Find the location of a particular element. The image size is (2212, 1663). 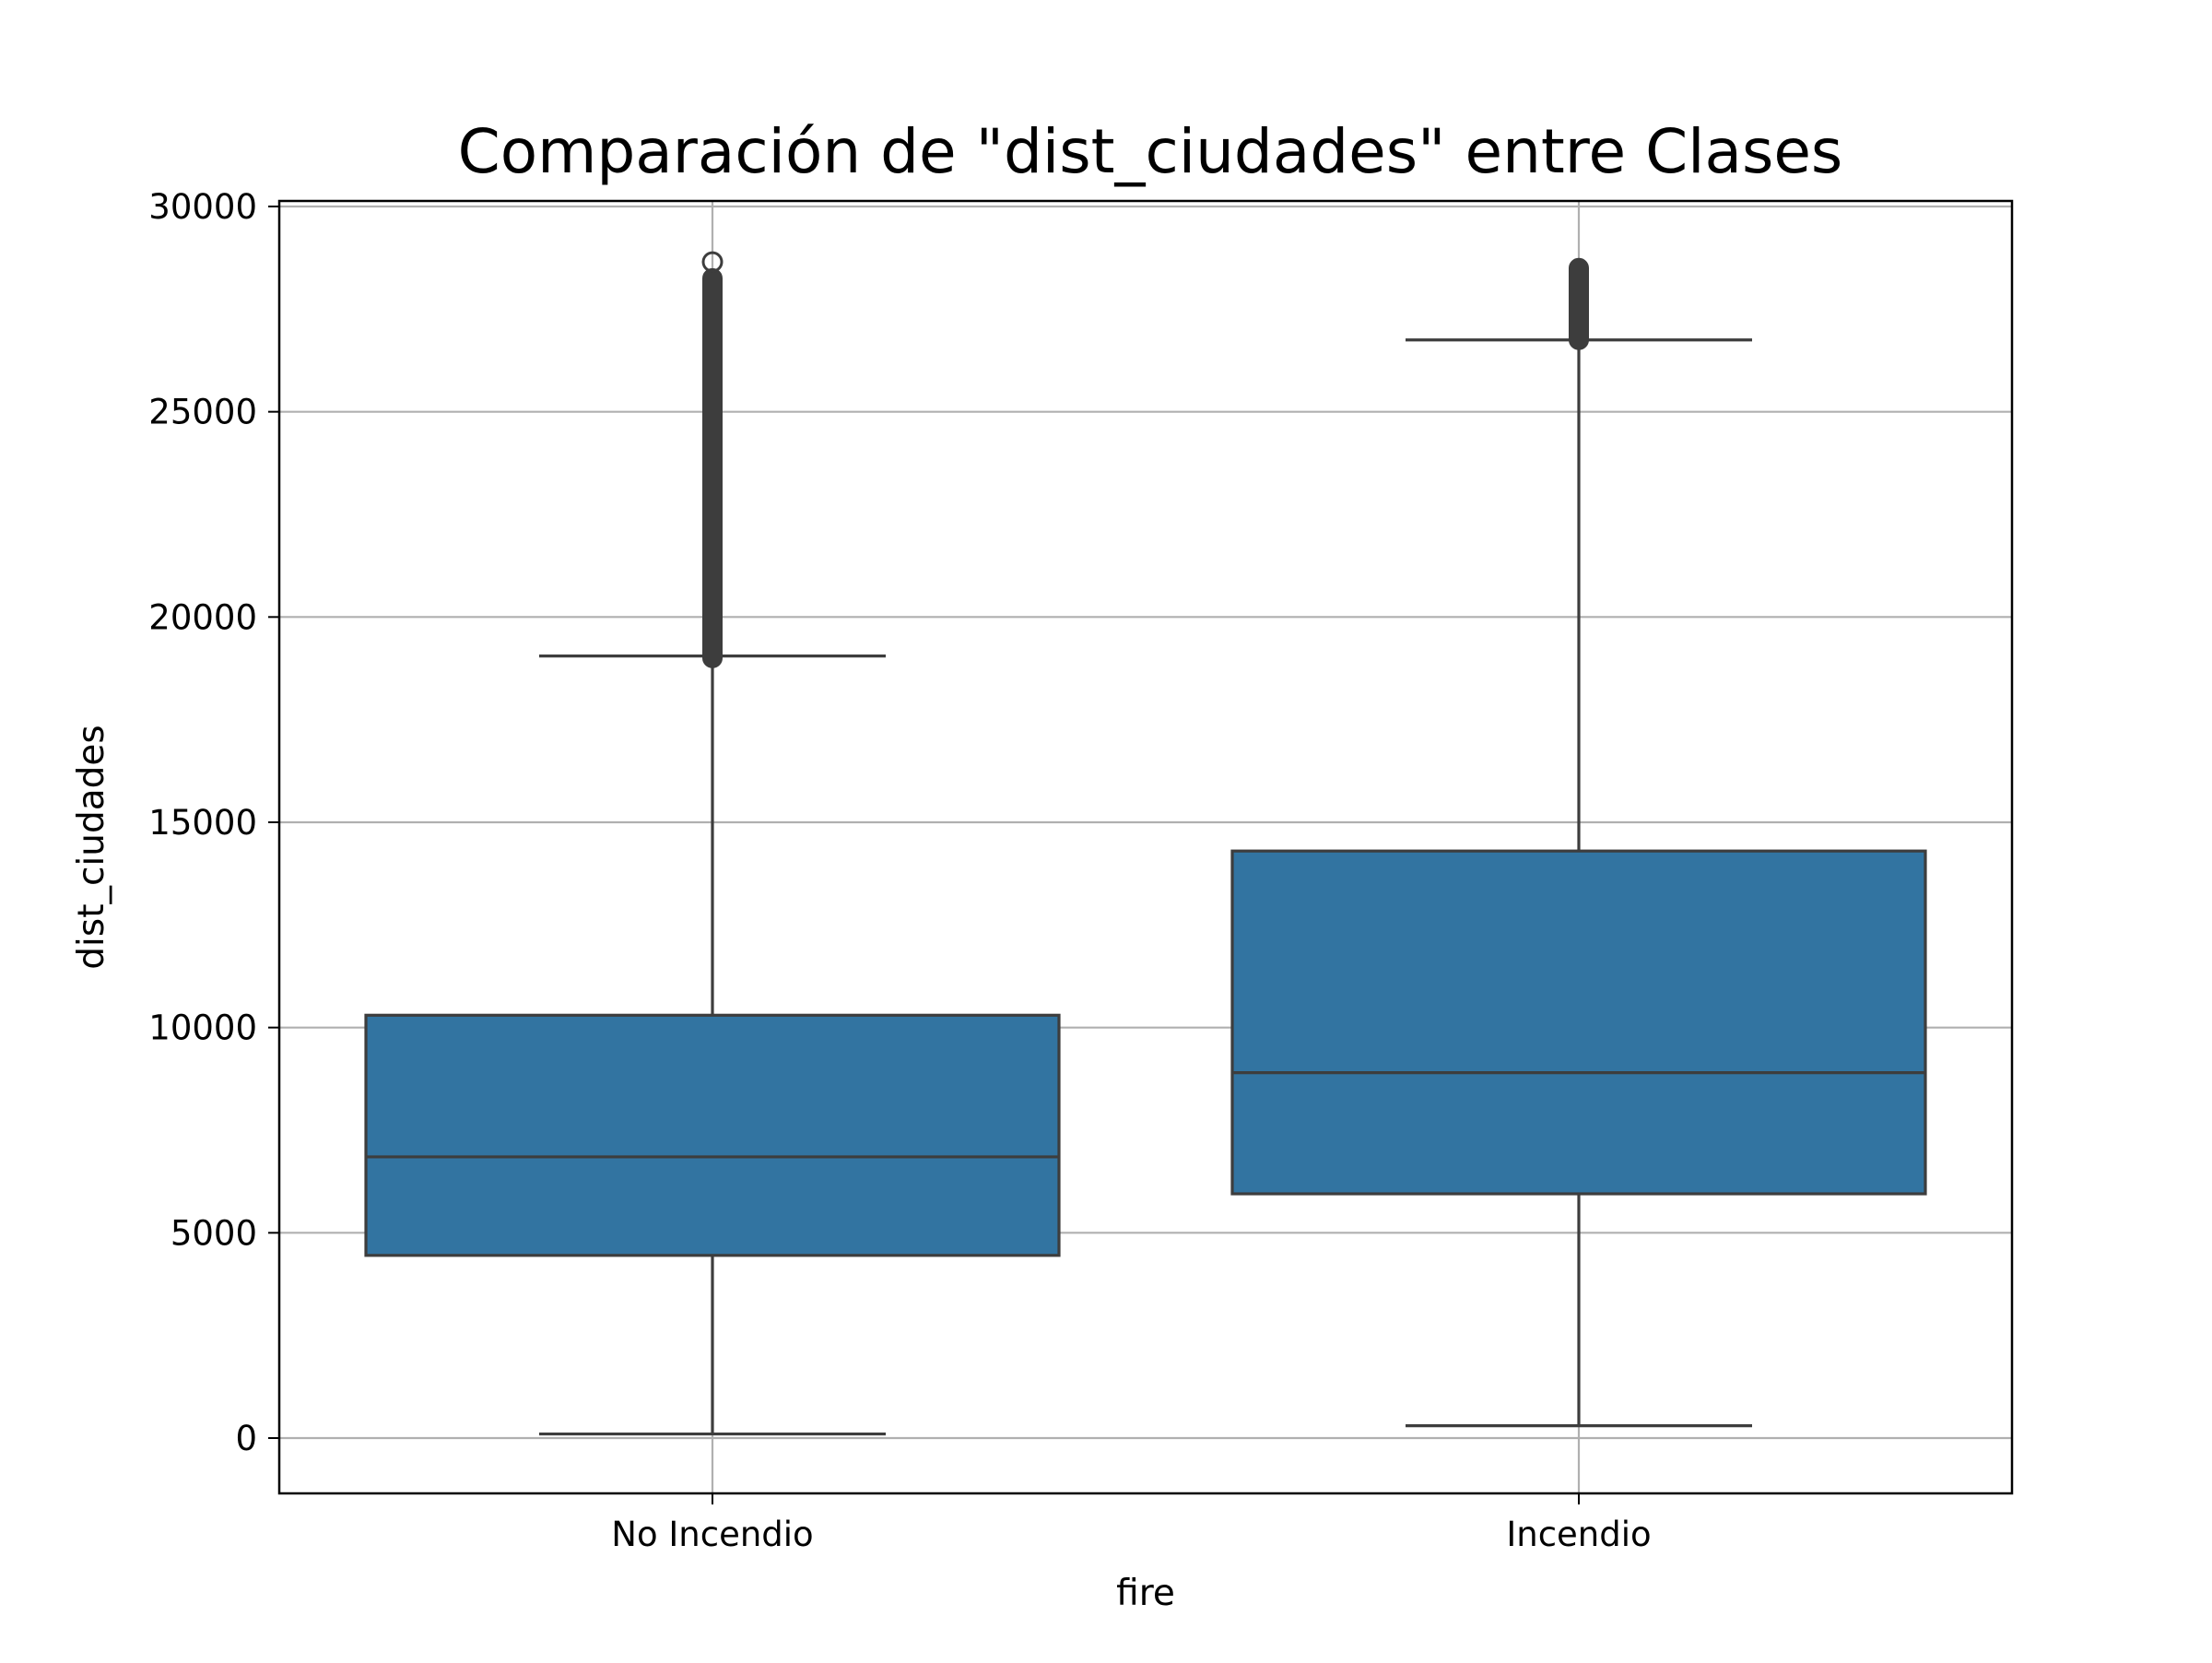

y-tick-label: 20000 is located at coordinates (202, 617).